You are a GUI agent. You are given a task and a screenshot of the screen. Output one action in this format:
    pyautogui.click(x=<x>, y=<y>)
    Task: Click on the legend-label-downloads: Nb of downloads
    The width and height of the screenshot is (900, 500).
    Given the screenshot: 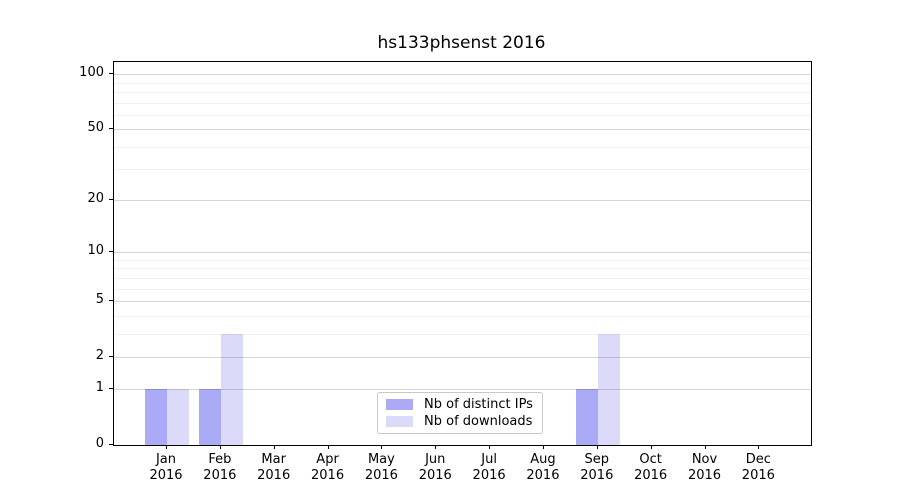 What is the action you would take?
    pyautogui.click(x=478, y=422)
    